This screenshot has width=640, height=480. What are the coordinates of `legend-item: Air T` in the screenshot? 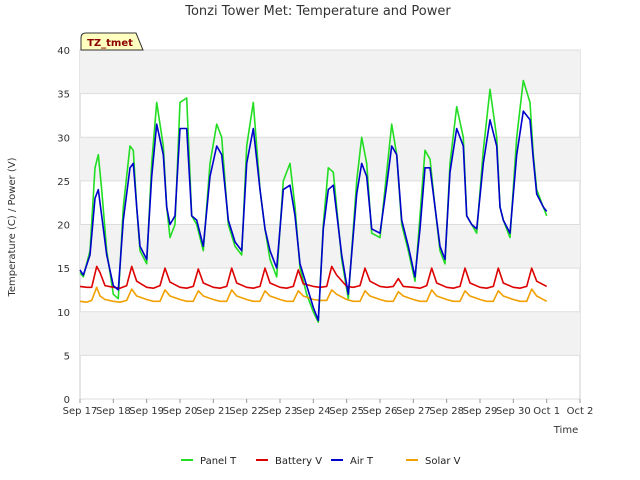 It's located at (352, 461).